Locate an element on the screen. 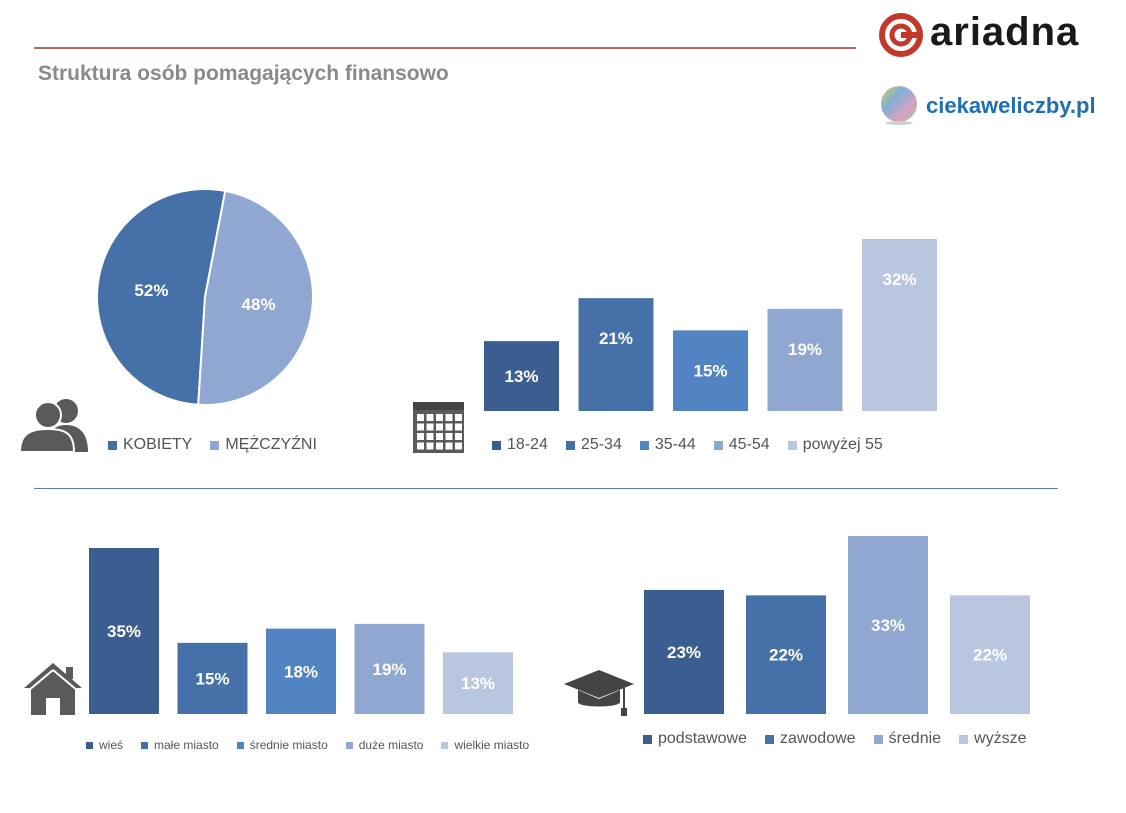 The width and height of the screenshot is (1126, 813). legend-item-0: 18-24 is located at coordinates (520, 445).